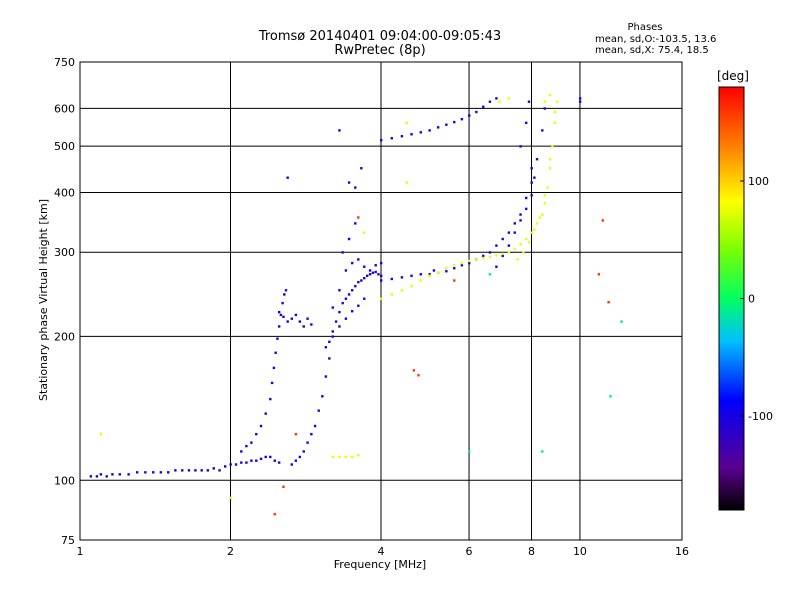 The height and width of the screenshot is (600, 800). I want to click on x-tick-label: 8, so click(531, 551).